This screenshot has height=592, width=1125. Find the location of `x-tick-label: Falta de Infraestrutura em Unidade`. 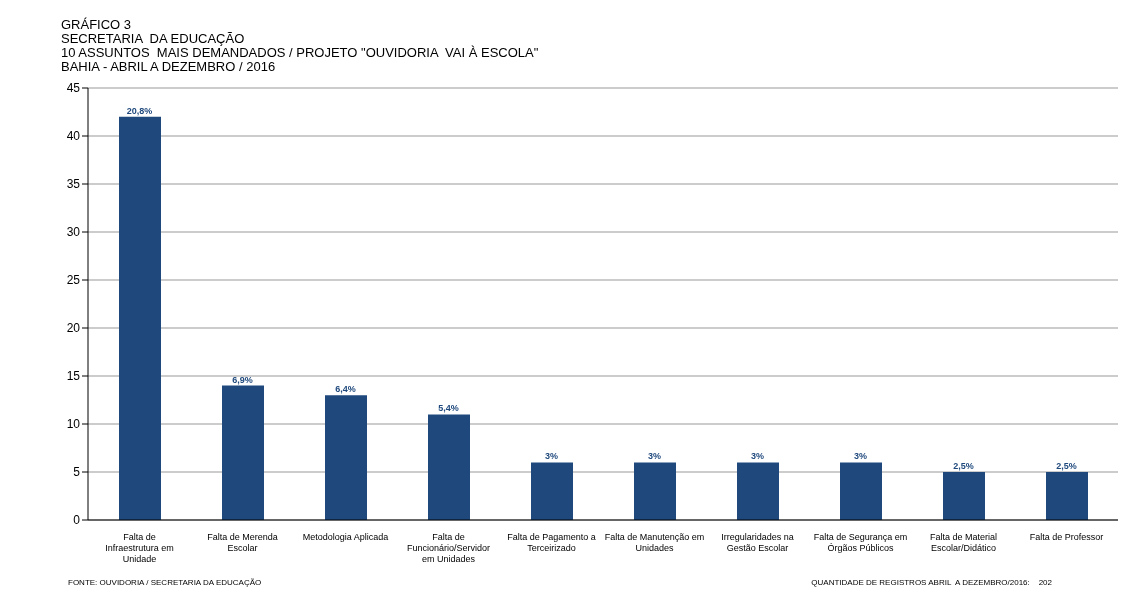

x-tick-label: Falta de Infraestrutura em Unidade is located at coordinates (139, 548).